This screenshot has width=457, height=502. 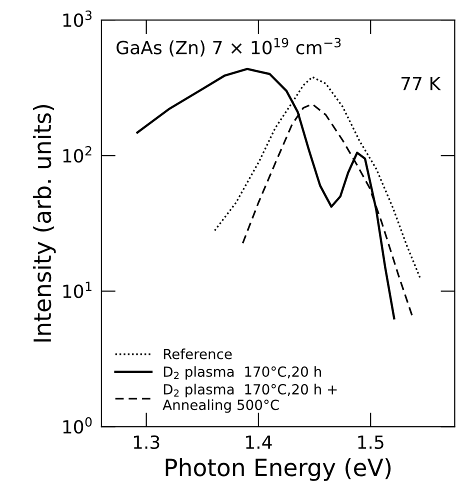 I want to click on x-tick-label: 1.3, so click(x=147, y=442).